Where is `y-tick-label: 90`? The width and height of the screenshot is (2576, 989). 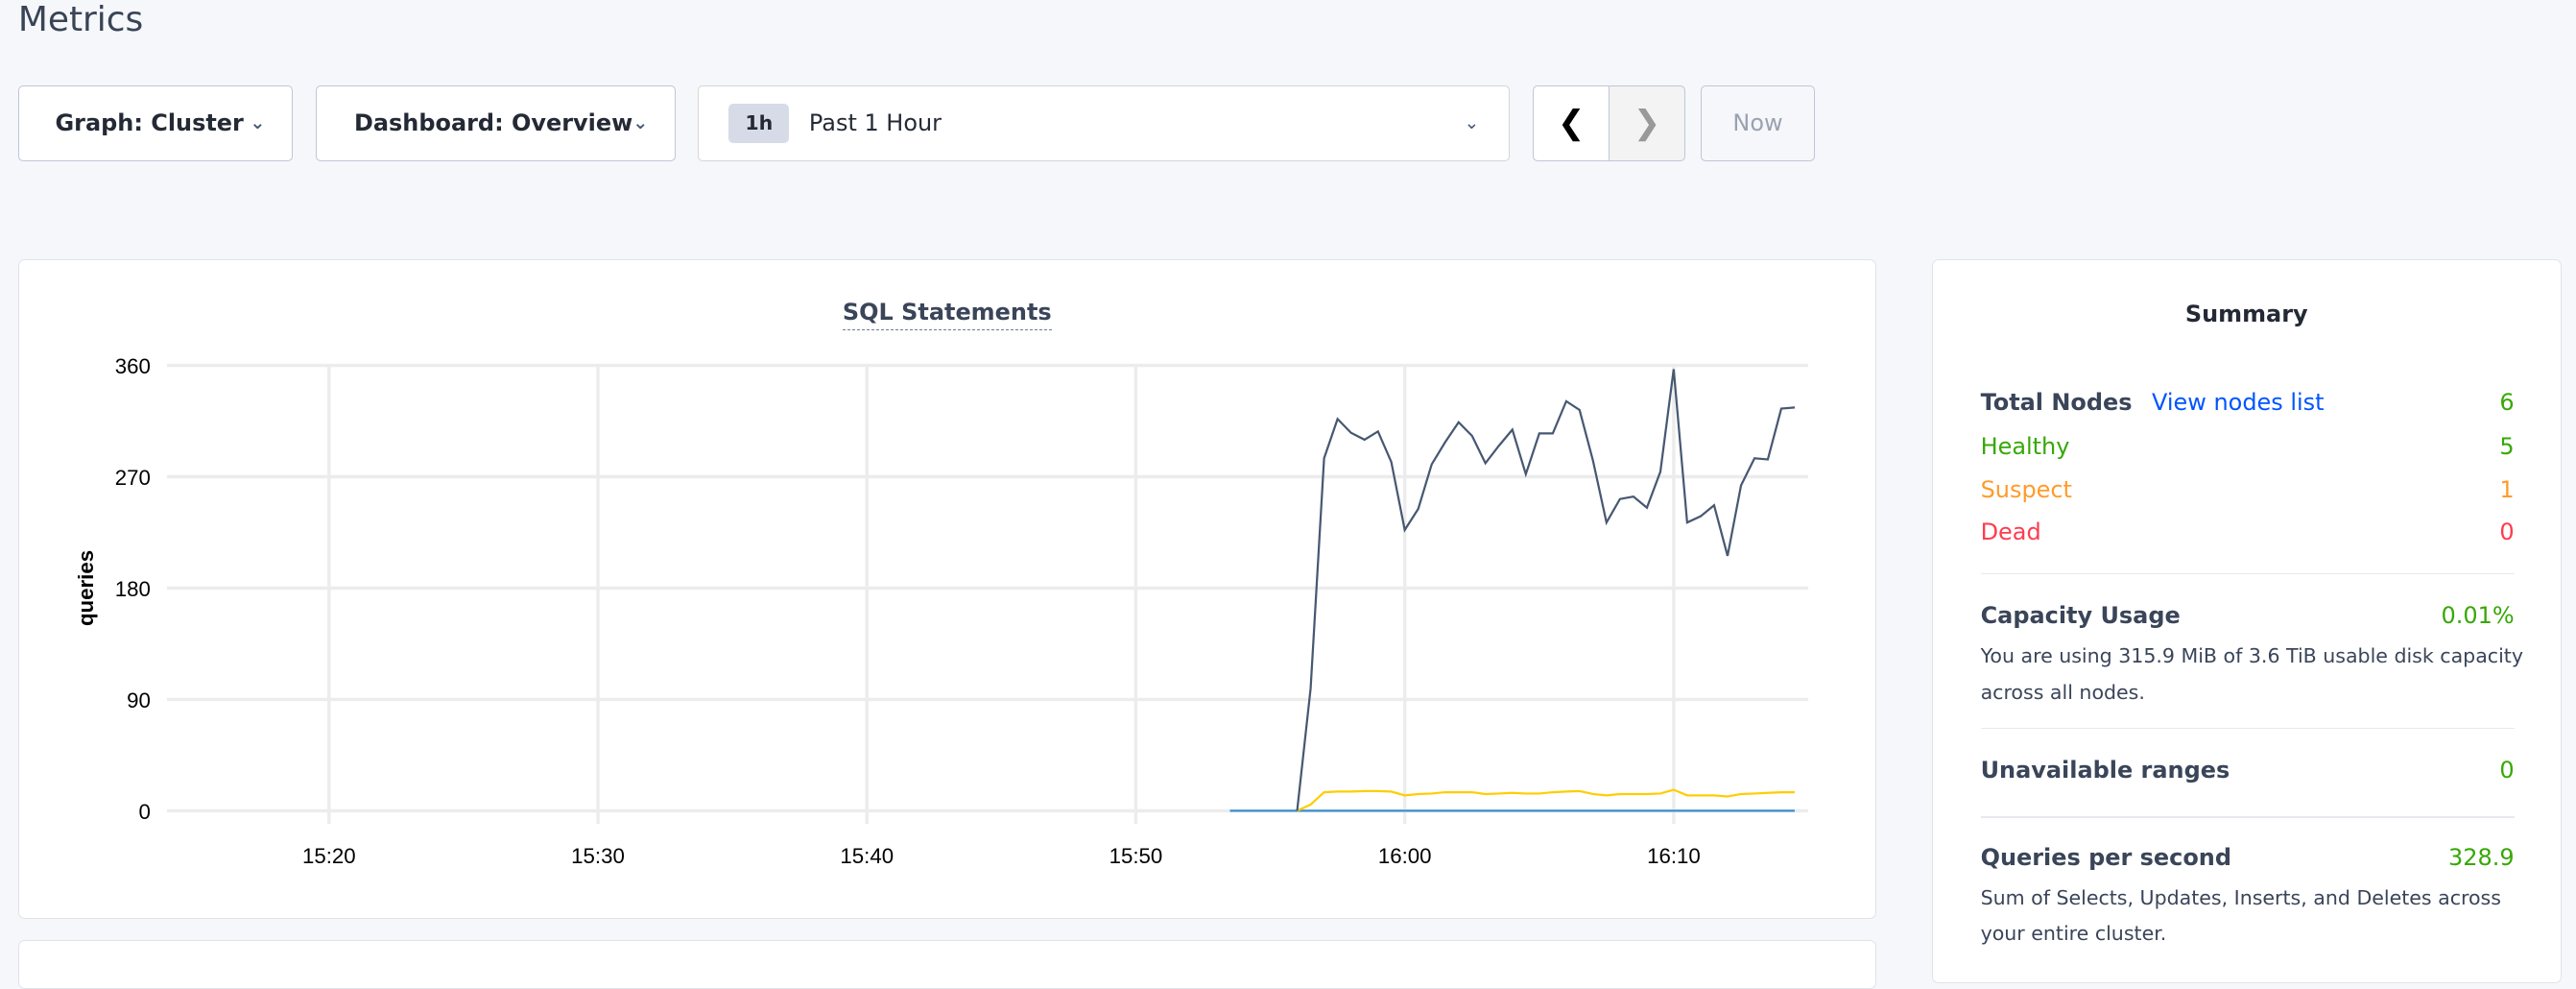 y-tick-label: 90 is located at coordinates (139, 700).